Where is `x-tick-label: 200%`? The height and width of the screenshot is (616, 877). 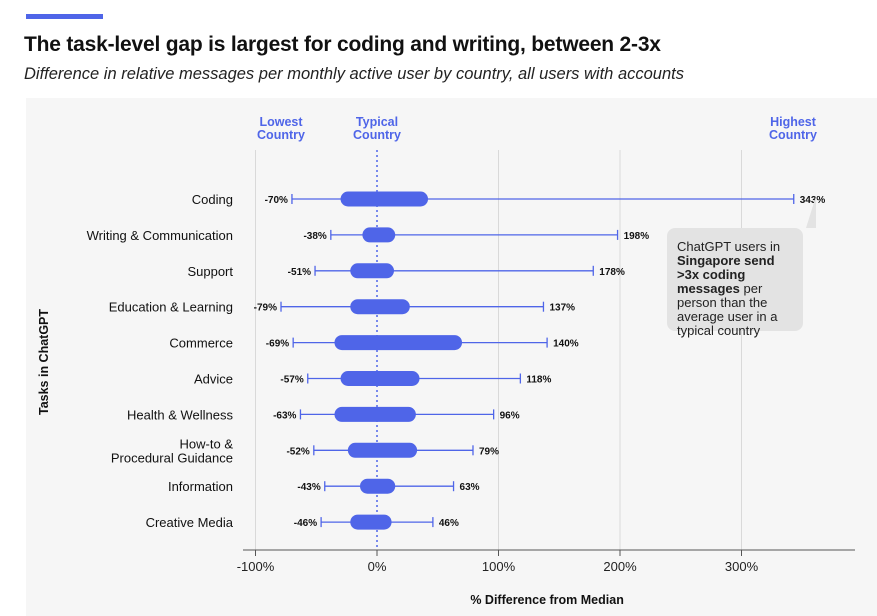
x-tick-label: 200% is located at coordinates (620, 566).